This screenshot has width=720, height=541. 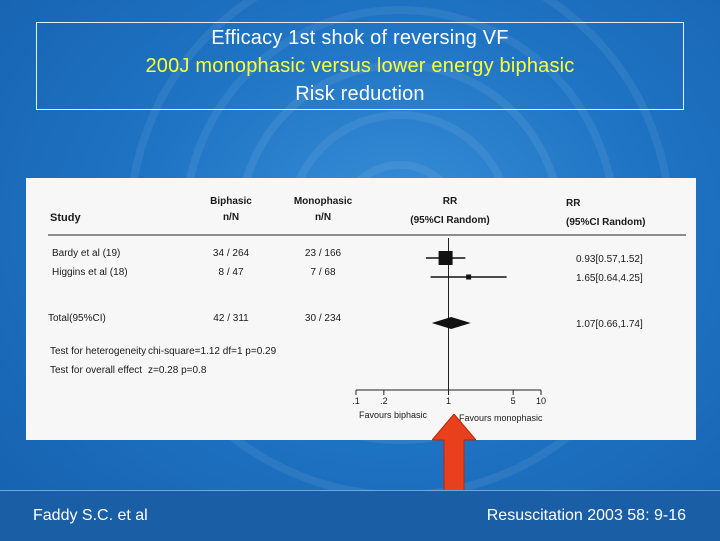 I want to click on heterogeneity-stat: chi-square=1.12 df=1 p=0.29, so click(x=212, y=351).